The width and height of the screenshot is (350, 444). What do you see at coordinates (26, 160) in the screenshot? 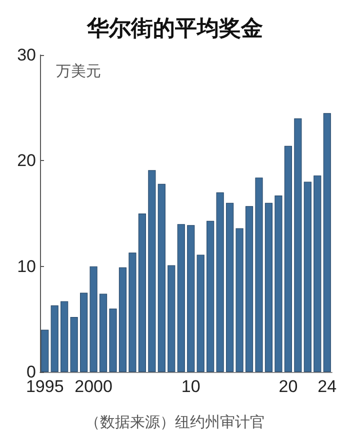
I see `y-tick-label: 20` at bounding box center [26, 160].